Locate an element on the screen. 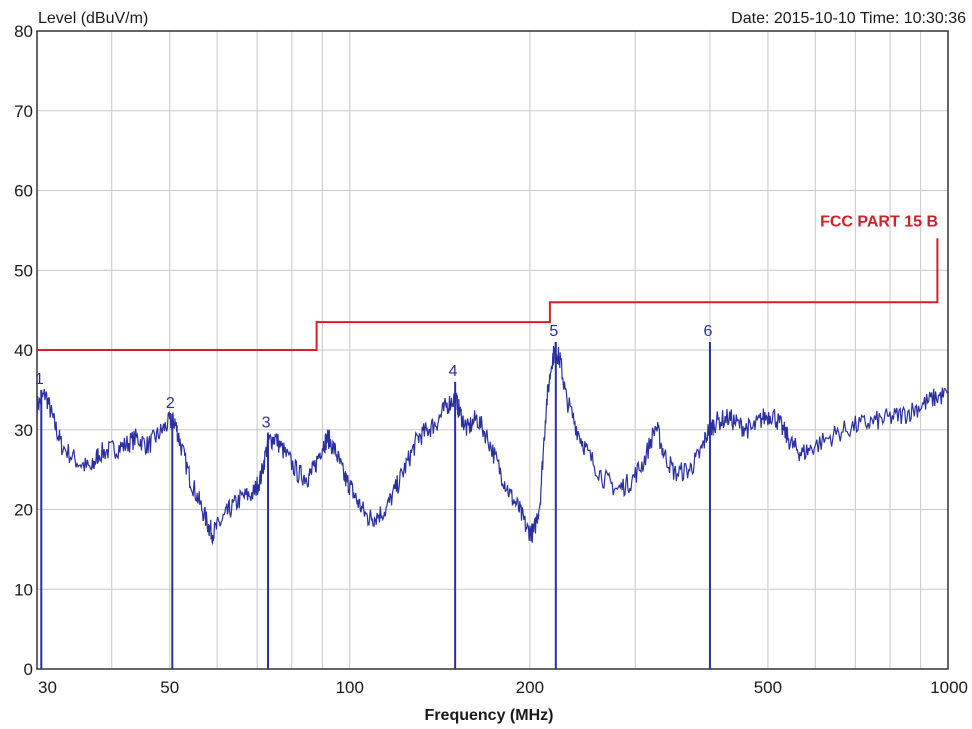  y-tick-label: 30 is located at coordinates (23, 430).